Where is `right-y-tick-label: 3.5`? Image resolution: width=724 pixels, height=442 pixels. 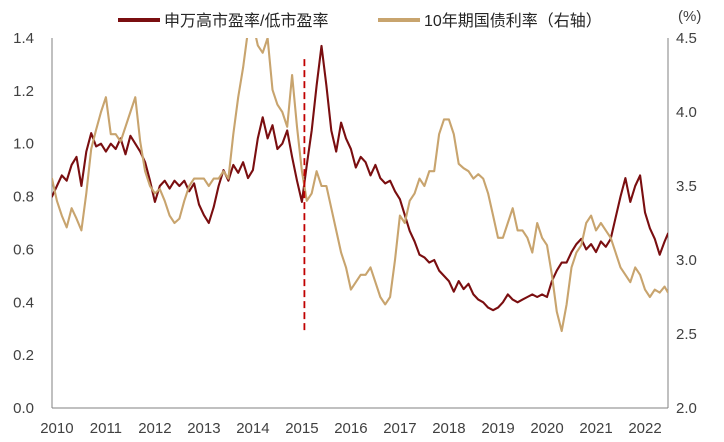 right-y-tick-label: 3.5 is located at coordinates (686, 186).